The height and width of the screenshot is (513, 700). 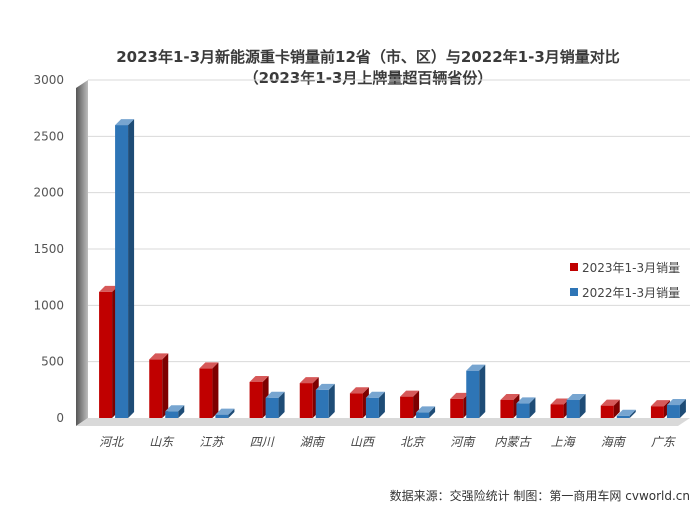 What do you see at coordinates (631, 293) in the screenshot?
I see `legend-label: 2022年1-3月销量` at bounding box center [631, 293].